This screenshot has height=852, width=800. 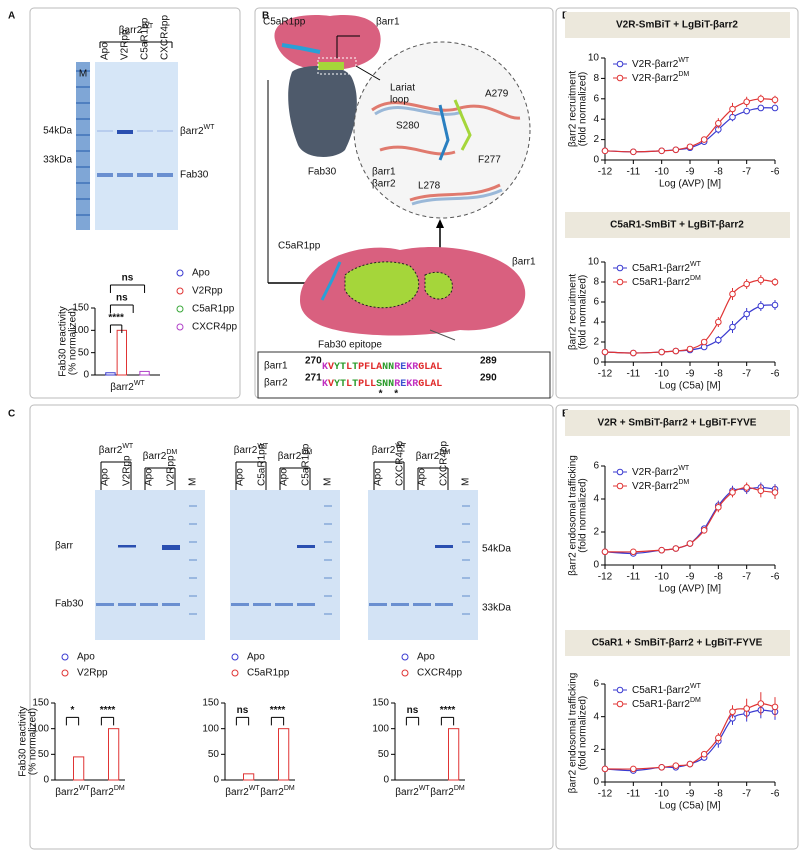 What do you see at coordinates (111, 450) in the screenshot?
I see `group-label-base: βarr2` at bounding box center [111, 450].